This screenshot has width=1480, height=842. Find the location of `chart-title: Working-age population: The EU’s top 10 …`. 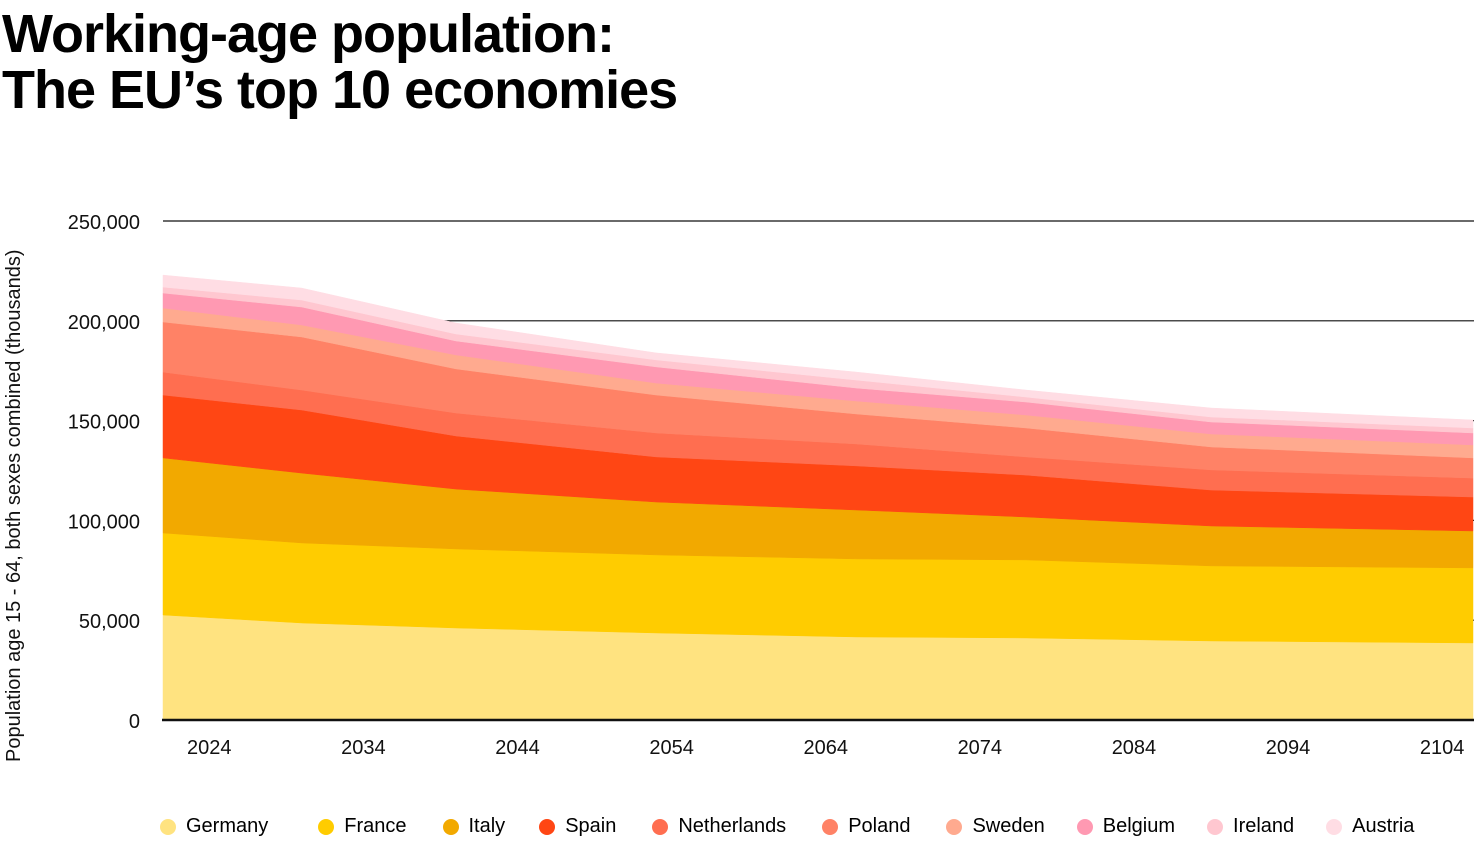

chart-title: Working-age population: The EU’s top 10 … is located at coordinates (340, 62).